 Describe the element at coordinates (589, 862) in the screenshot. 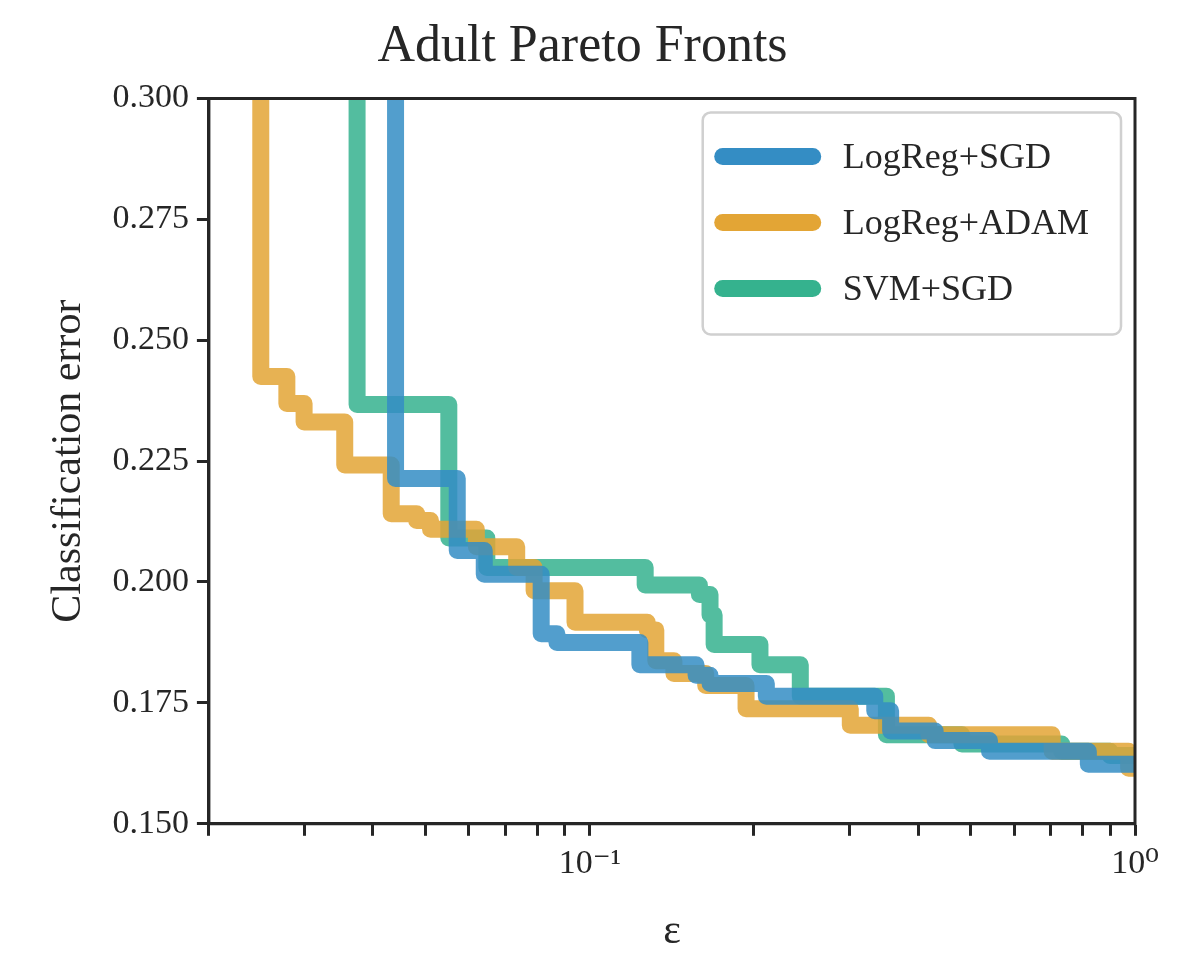

I see `x-tick-label: 10⁻¹` at that location.